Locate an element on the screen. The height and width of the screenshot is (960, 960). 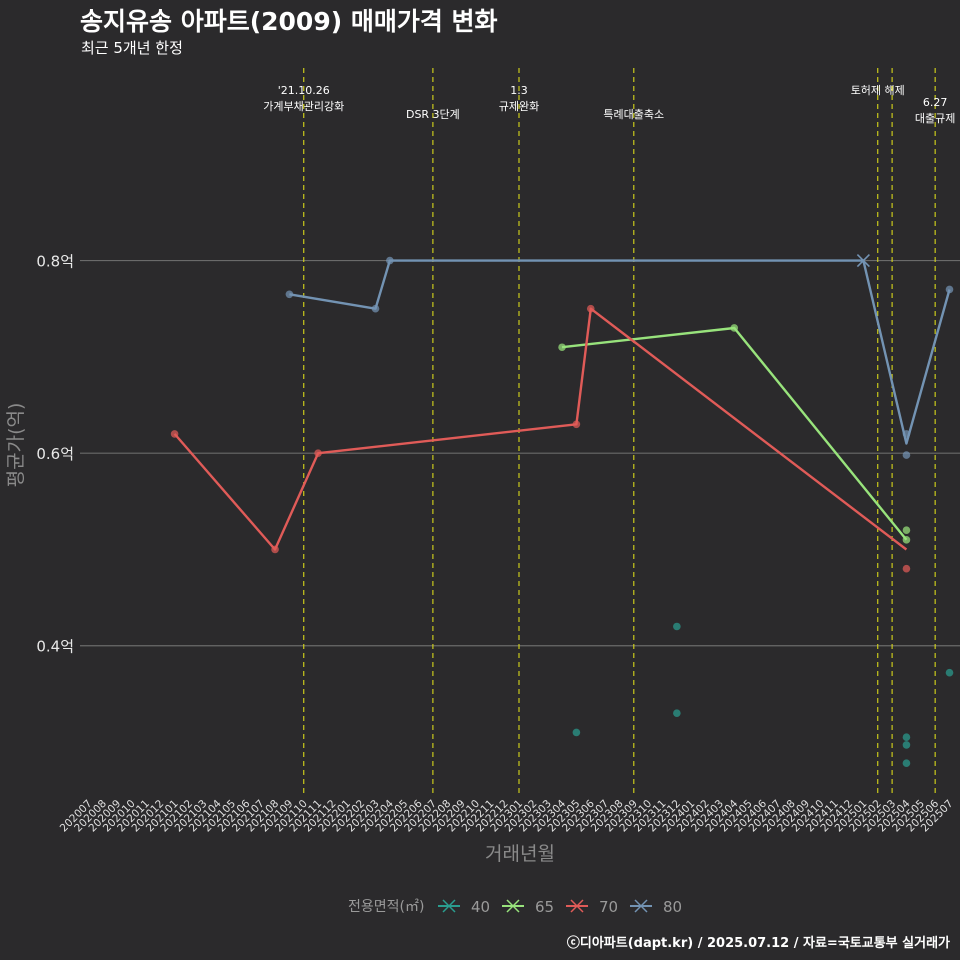
y-tick-label-0: 0.4억 is located at coordinates (55, 647).